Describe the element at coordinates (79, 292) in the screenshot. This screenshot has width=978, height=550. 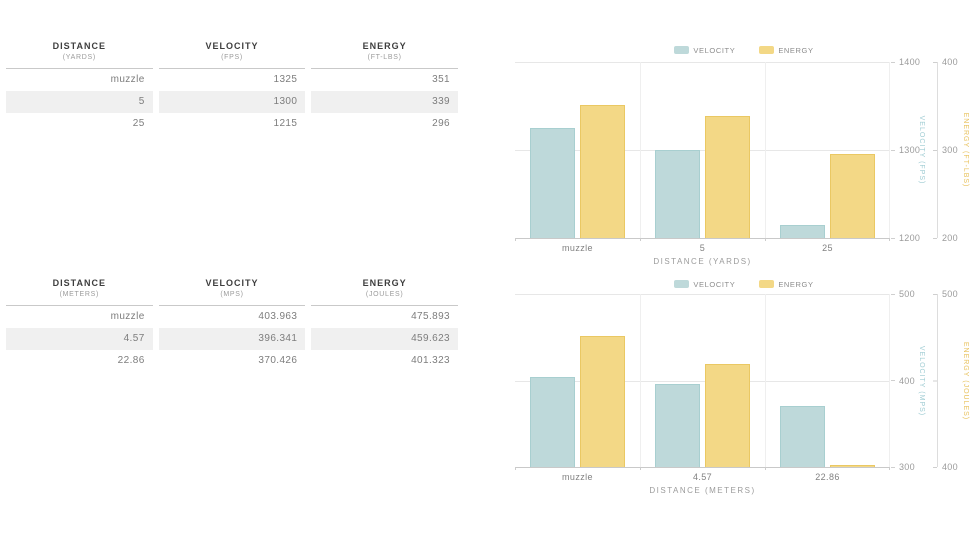
I see `column-header-distance: DISTANCE (METERS)` at that location.